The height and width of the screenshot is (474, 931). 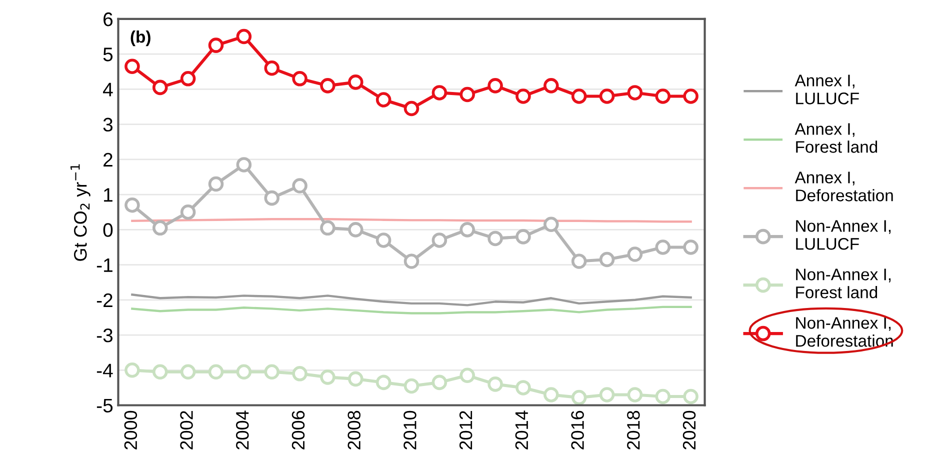 I want to click on y-tick-label: -5, so click(x=104, y=405).